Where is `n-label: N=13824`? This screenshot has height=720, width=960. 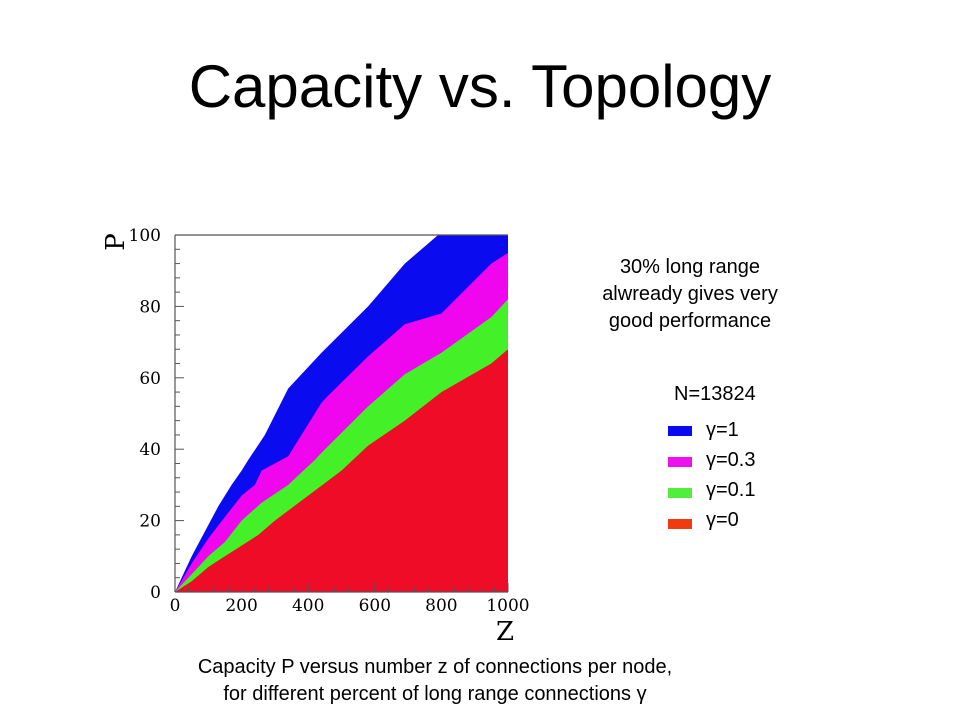
n-label: N=13824 is located at coordinates (715, 394).